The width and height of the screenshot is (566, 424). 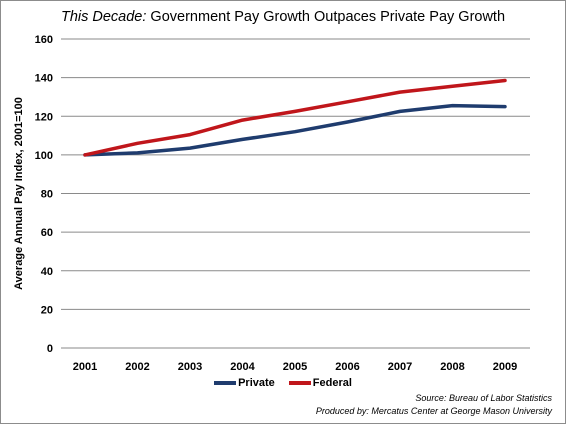 What do you see at coordinates (299, 383) in the screenshot?
I see `legend-swatch-federal` at bounding box center [299, 383].